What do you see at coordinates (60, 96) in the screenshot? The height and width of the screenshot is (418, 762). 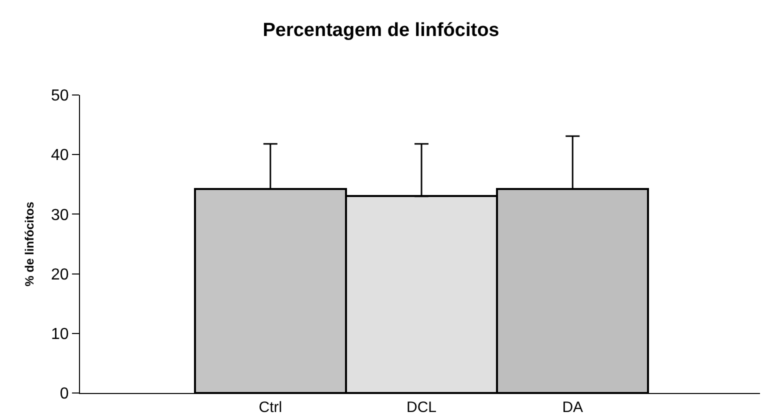 I see `y-tick-label: 50` at bounding box center [60, 96].